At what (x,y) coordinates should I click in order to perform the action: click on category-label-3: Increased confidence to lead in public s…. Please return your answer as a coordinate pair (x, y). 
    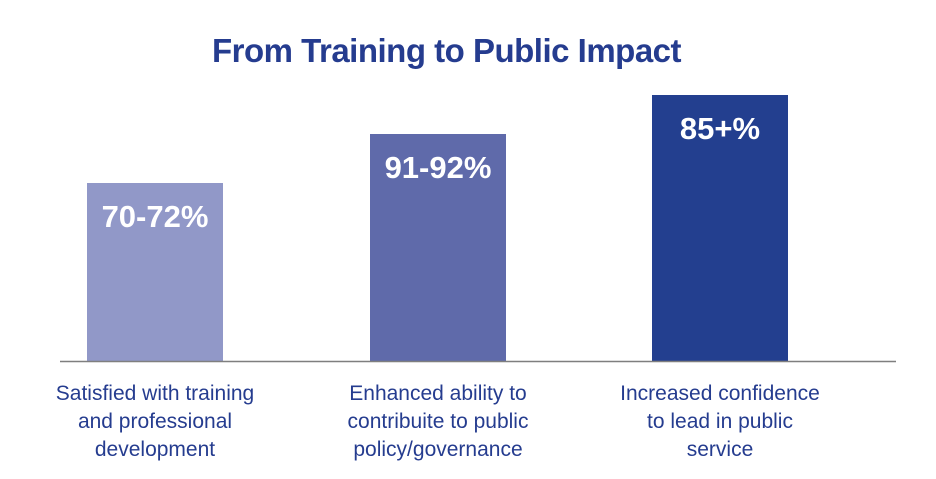
    Looking at the image, I should click on (720, 421).